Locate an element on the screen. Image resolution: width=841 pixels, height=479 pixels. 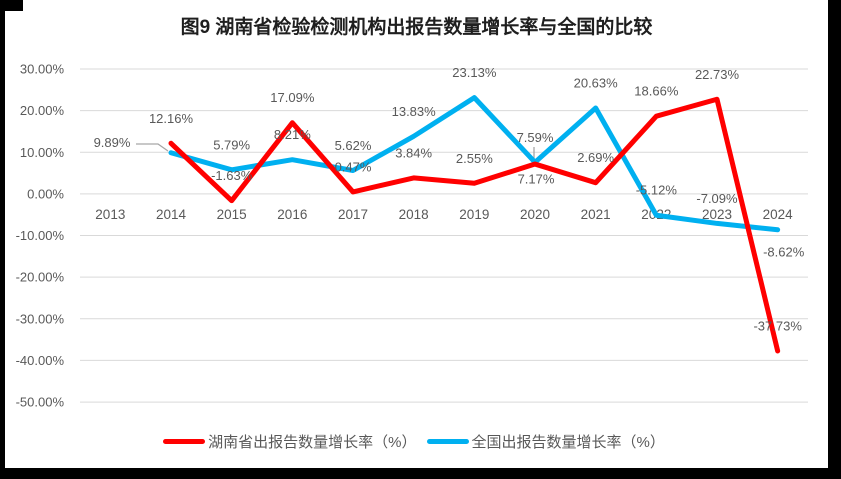
x-axis-label: 2016 is located at coordinates (292, 214).